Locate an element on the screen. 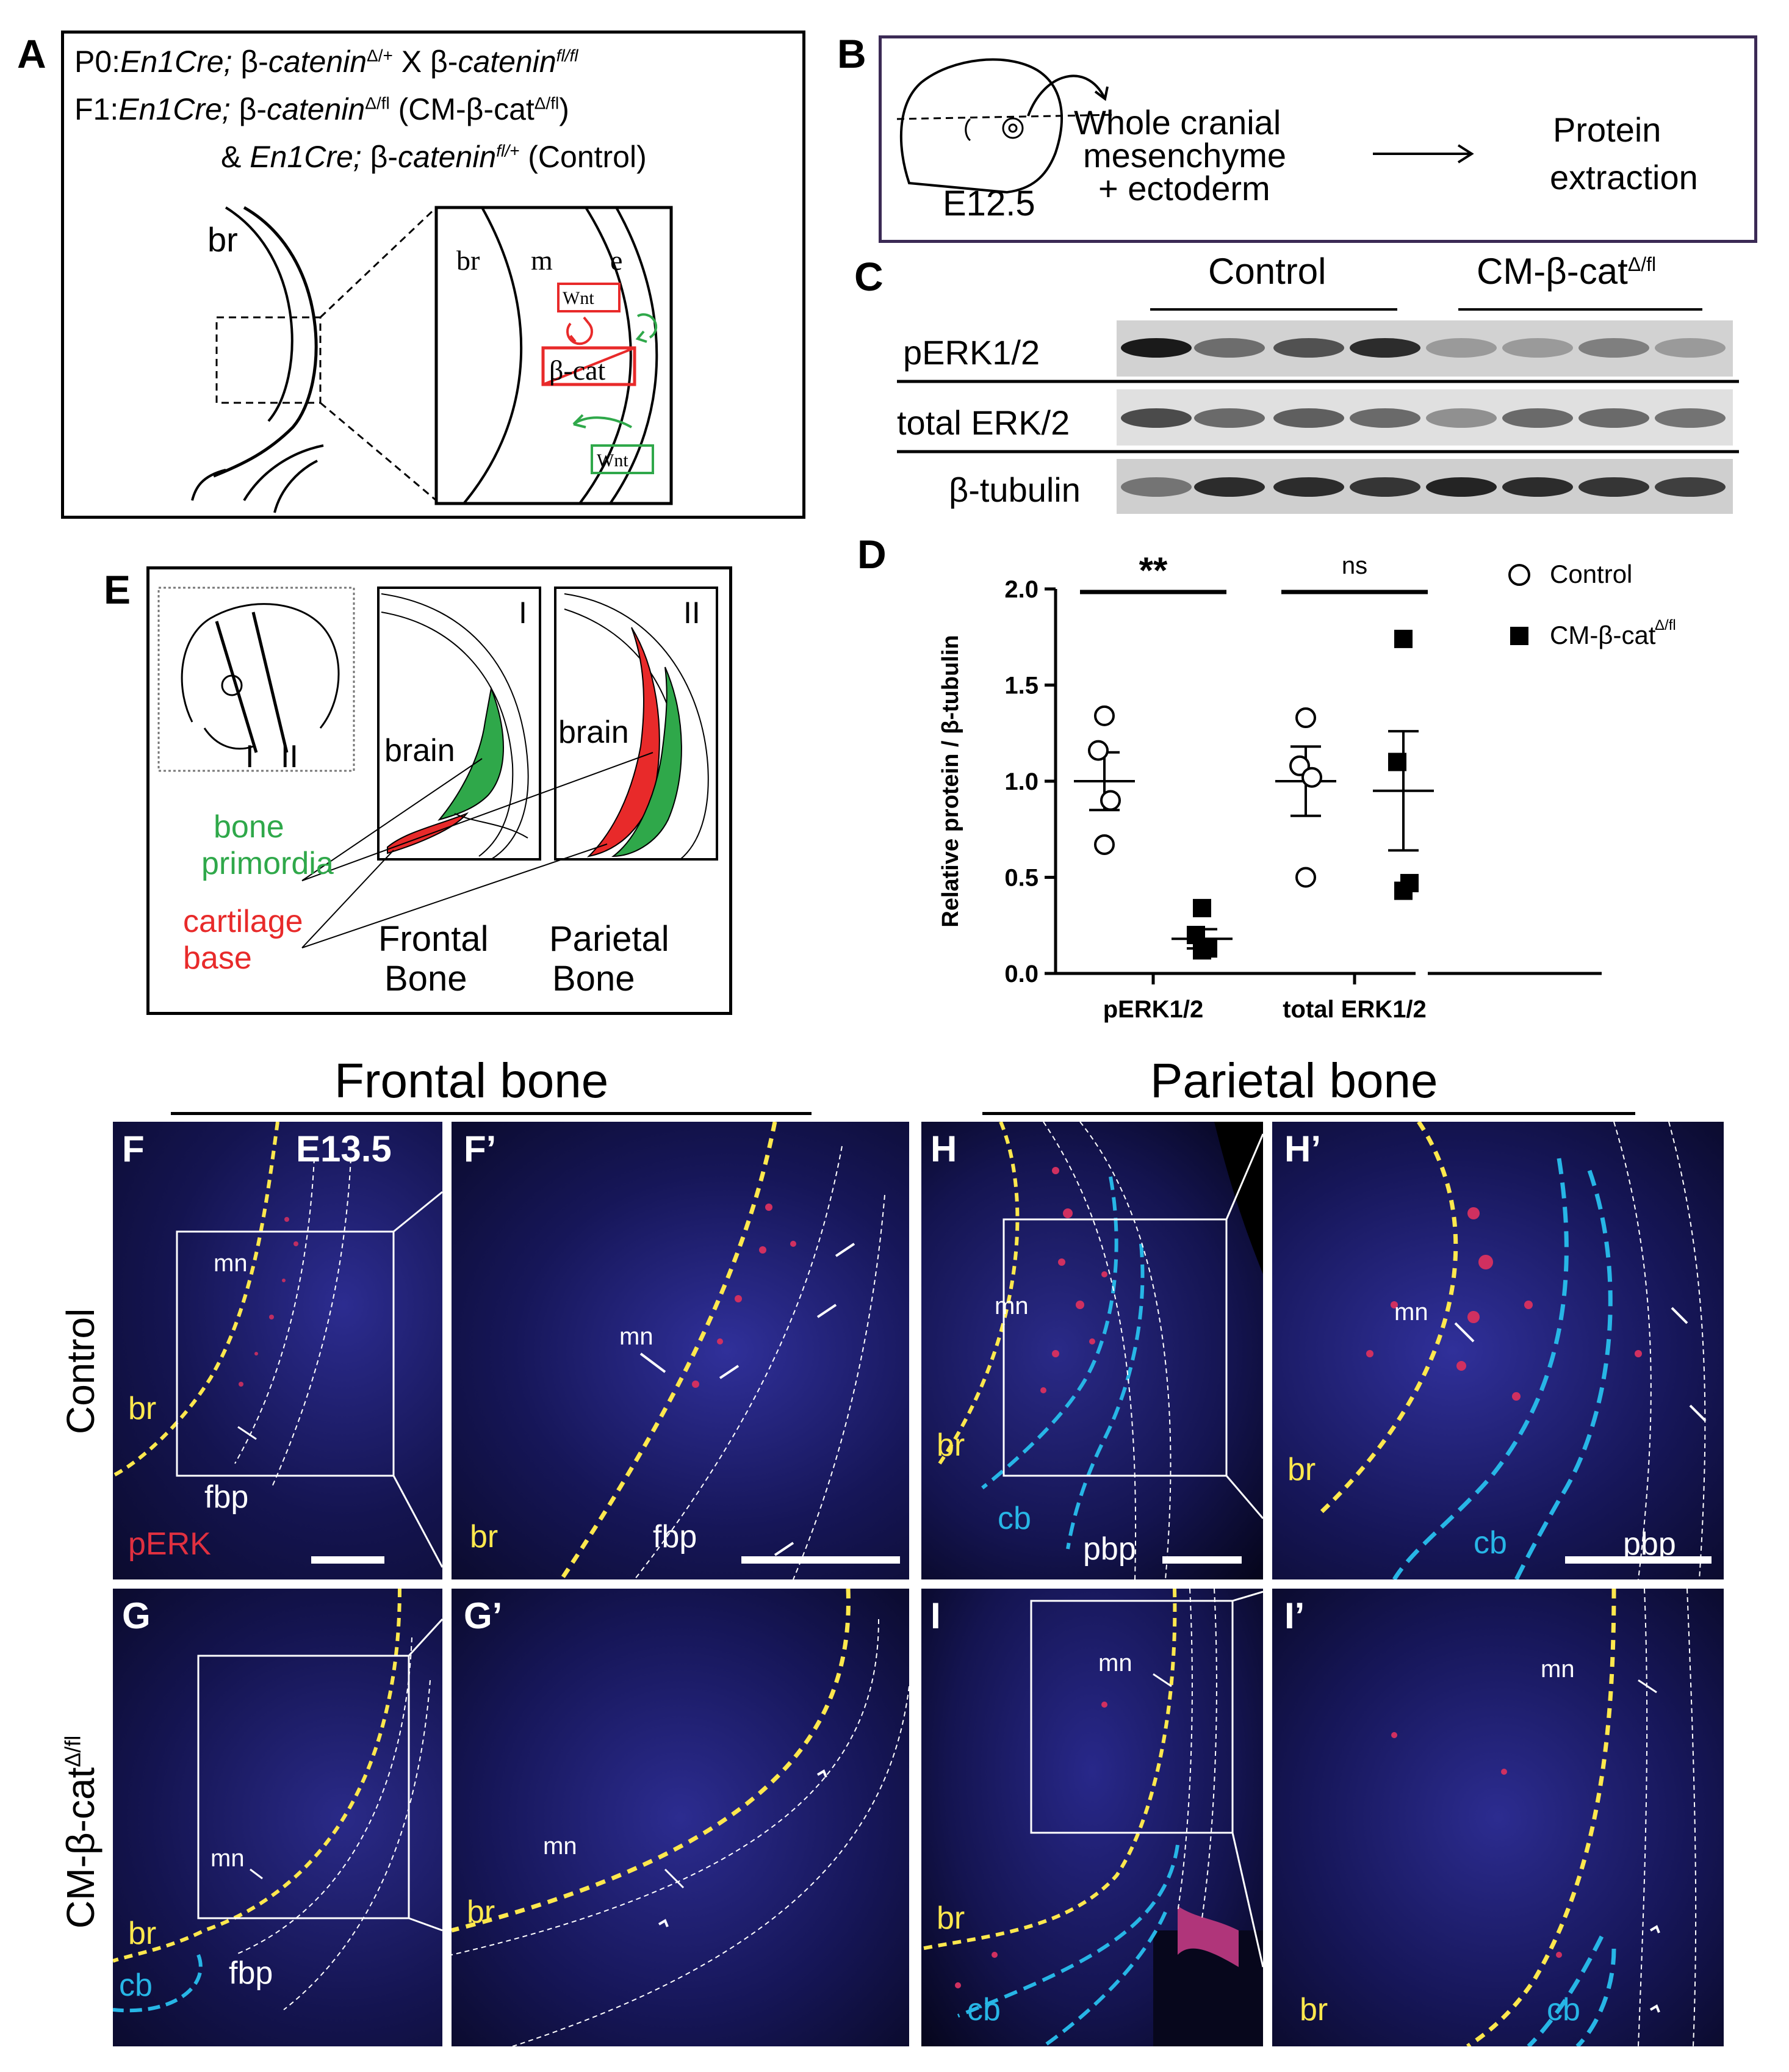 The image size is (1789, 2072). section-label-ii: II is located at coordinates (289, 757).